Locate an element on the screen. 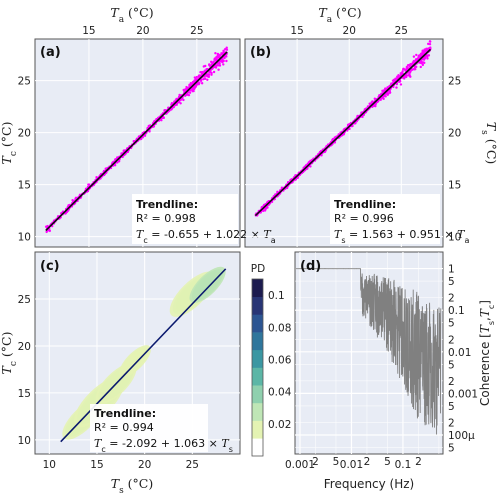 The image size is (500, 497). panel-c-trendline-group is located at coordinates (143, 355).